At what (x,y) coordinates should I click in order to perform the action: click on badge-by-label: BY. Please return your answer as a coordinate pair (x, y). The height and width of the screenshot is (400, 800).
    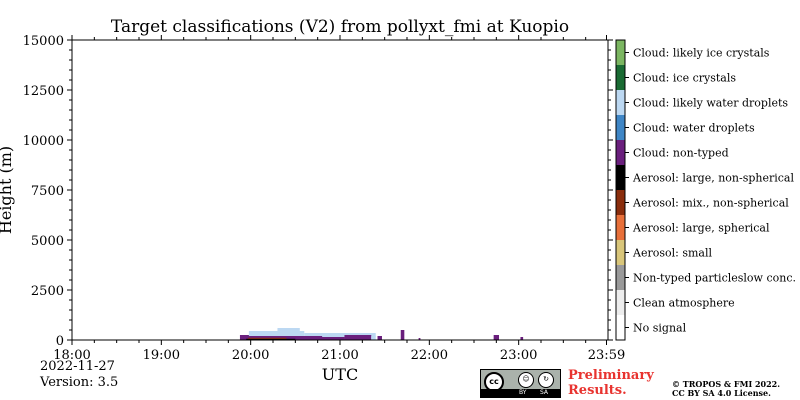
    Looking at the image, I should click on (523, 392).